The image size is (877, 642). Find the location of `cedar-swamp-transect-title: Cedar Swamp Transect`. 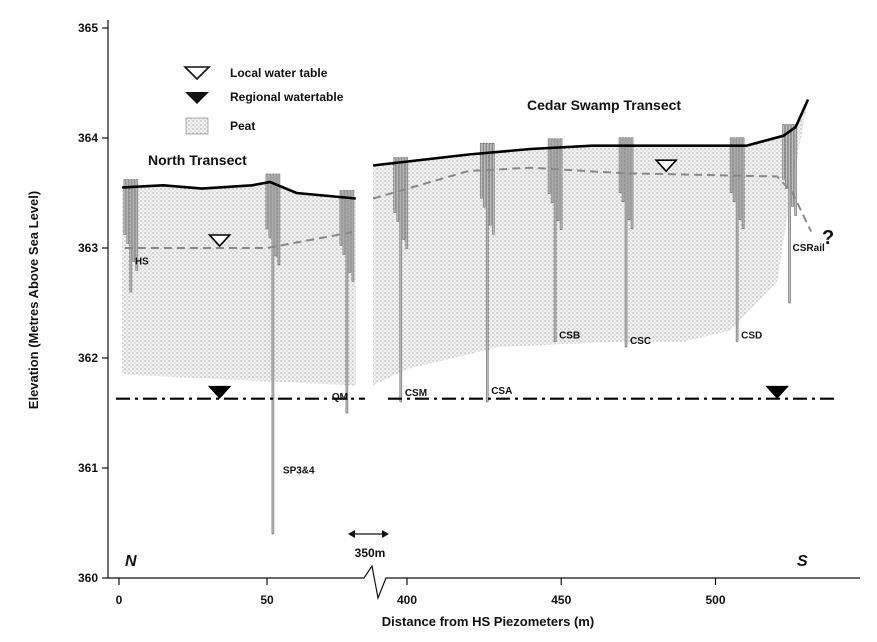

cedar-swamp-transect-title: Cedar Swamp Transect is located at coordinates (604, 105).